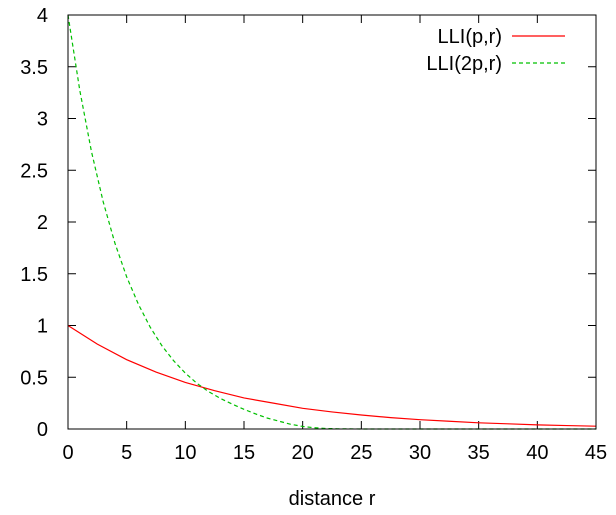  What do you see at coordinates (42, 16) in the screenshot?
I see `y-tick-label: 4` at bounding box center [42, 16].